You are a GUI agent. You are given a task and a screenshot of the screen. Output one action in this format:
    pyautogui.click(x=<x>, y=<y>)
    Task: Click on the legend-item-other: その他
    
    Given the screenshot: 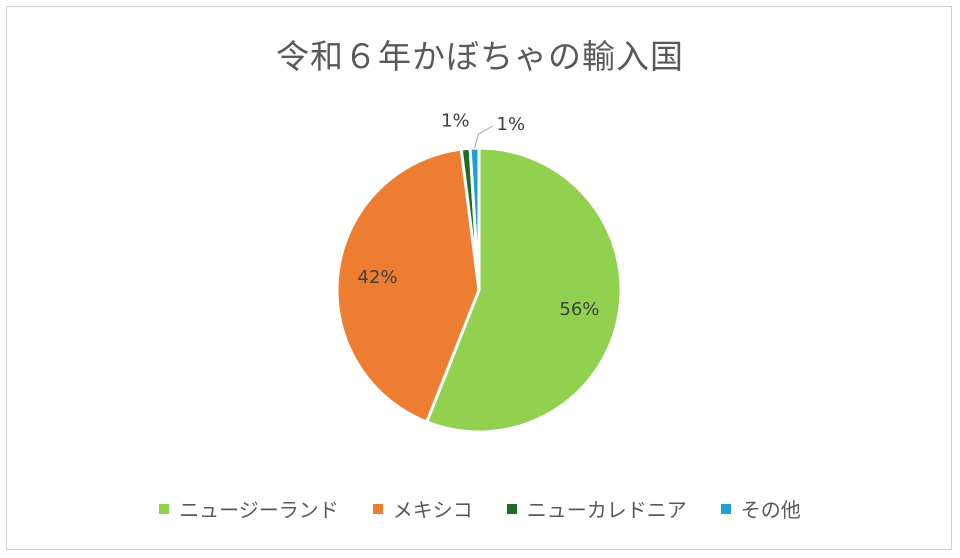 What is the action you would take?
    pyautogui.click(x=760, y=508)
    